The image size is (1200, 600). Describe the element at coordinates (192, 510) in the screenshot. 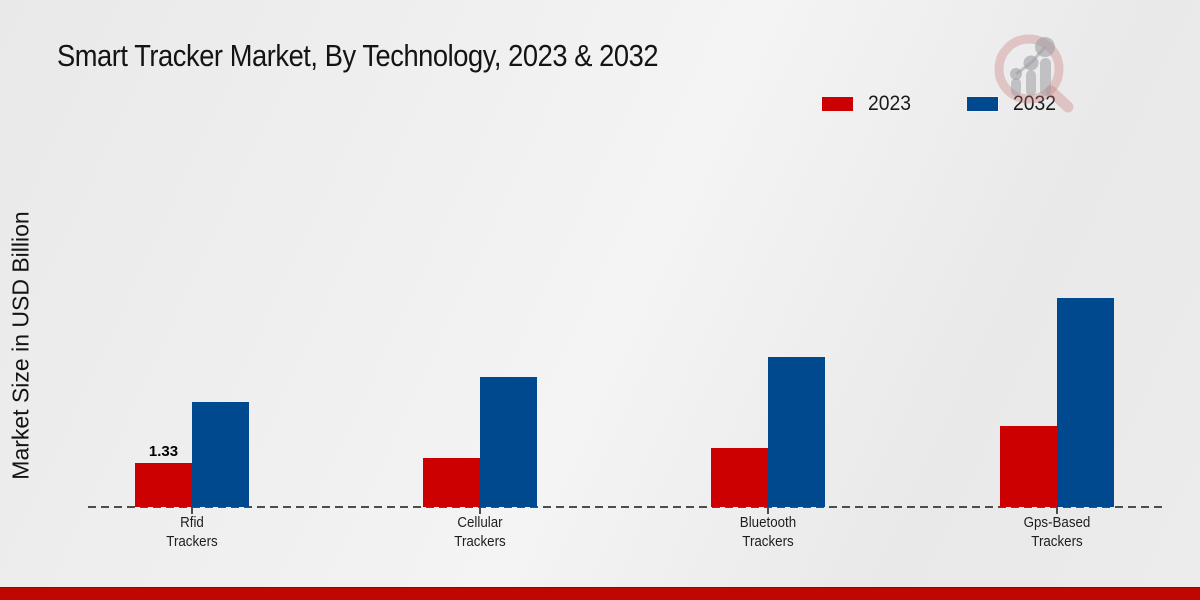

I see `axis-tick-rfid-trackers` at that location.